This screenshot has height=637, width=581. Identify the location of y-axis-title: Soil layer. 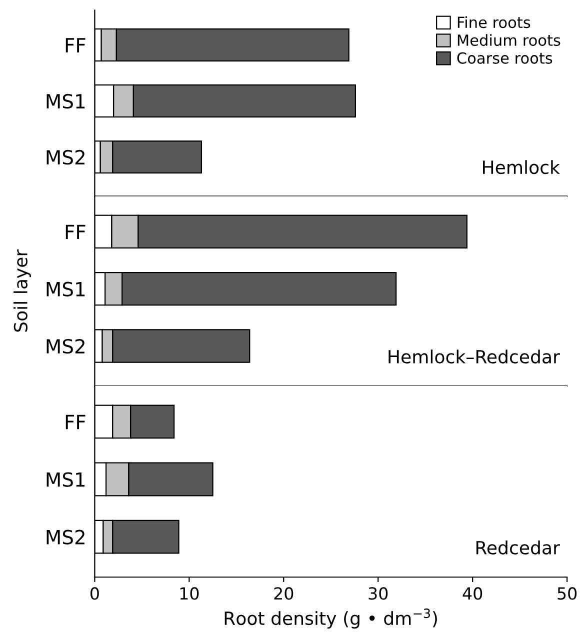
(22, 290).